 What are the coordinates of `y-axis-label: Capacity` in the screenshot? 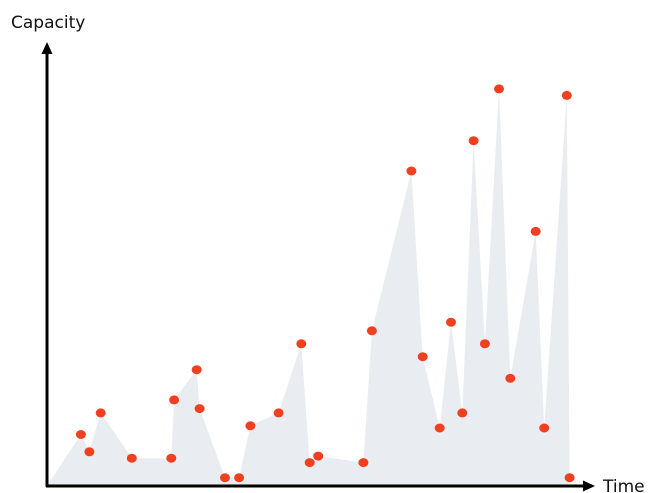 It's located at (48, 23).